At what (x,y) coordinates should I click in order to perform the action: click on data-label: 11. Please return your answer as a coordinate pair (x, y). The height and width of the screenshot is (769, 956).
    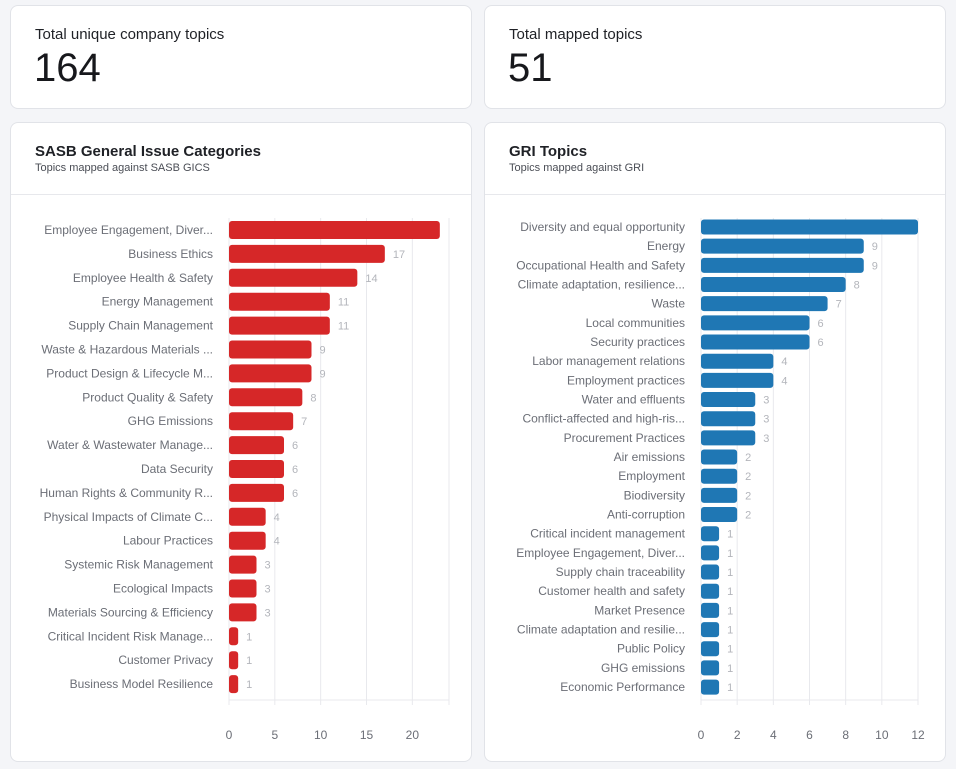
    Looking at the image, I should click on (343, 327).